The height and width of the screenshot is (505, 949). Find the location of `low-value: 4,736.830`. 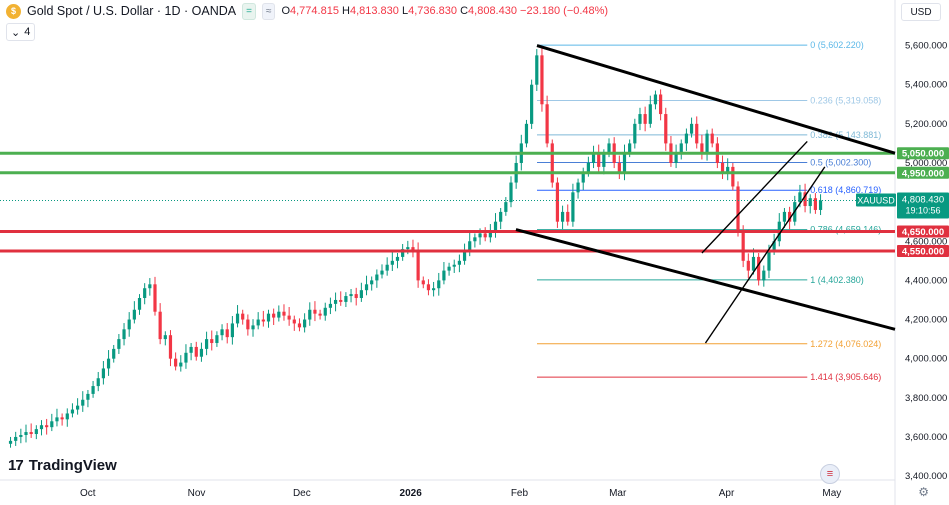

low-value: 4,736.830 is located at coordinates (433, 11).